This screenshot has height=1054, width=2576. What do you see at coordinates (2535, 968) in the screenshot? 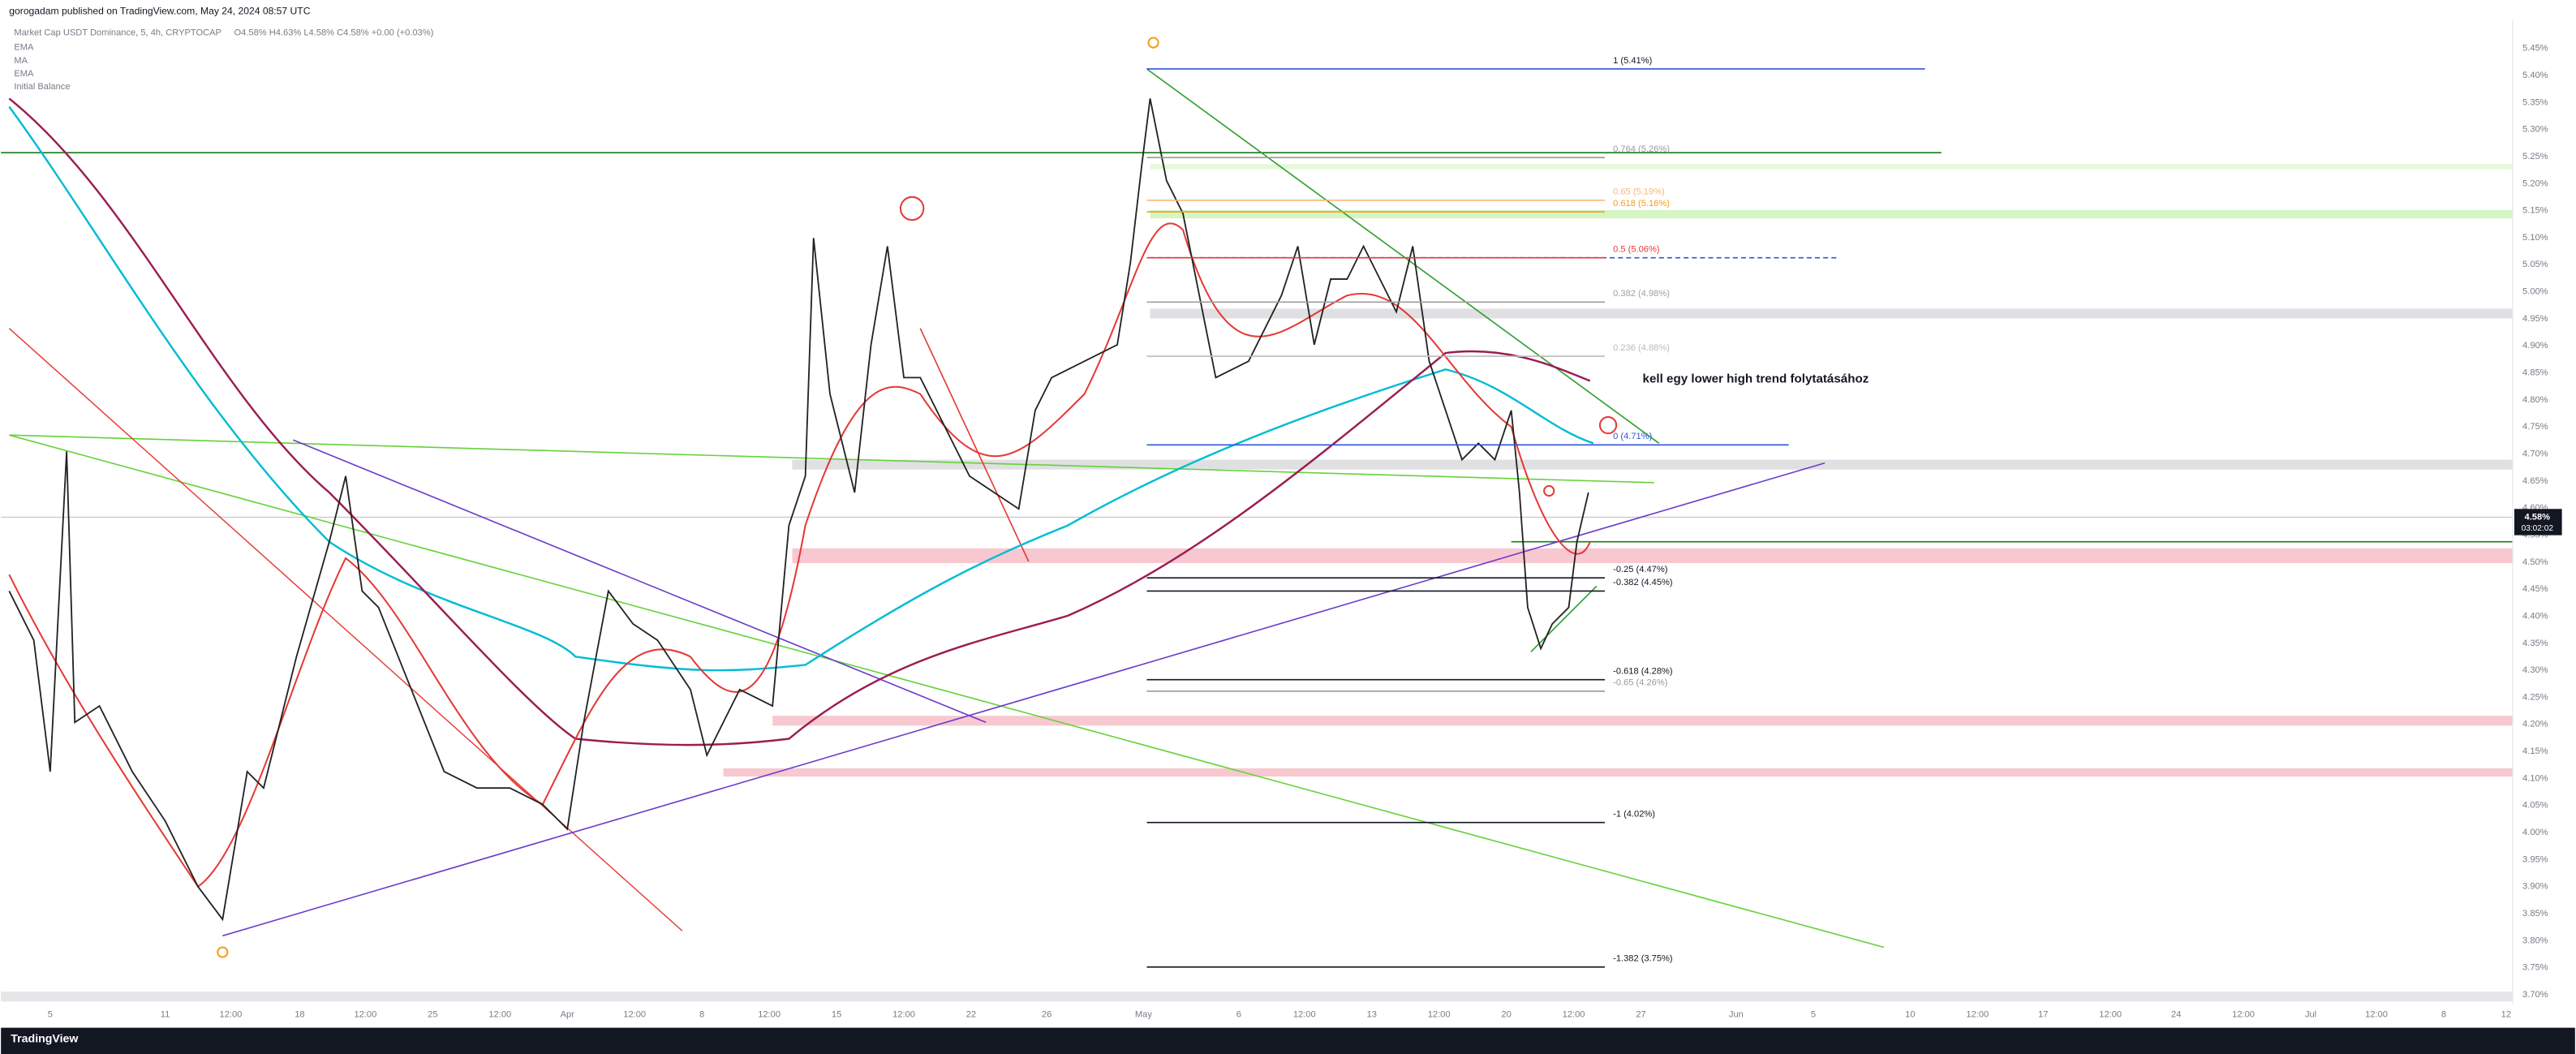
I see `price-label: 3.75%` at bounding box center [2535, 968].